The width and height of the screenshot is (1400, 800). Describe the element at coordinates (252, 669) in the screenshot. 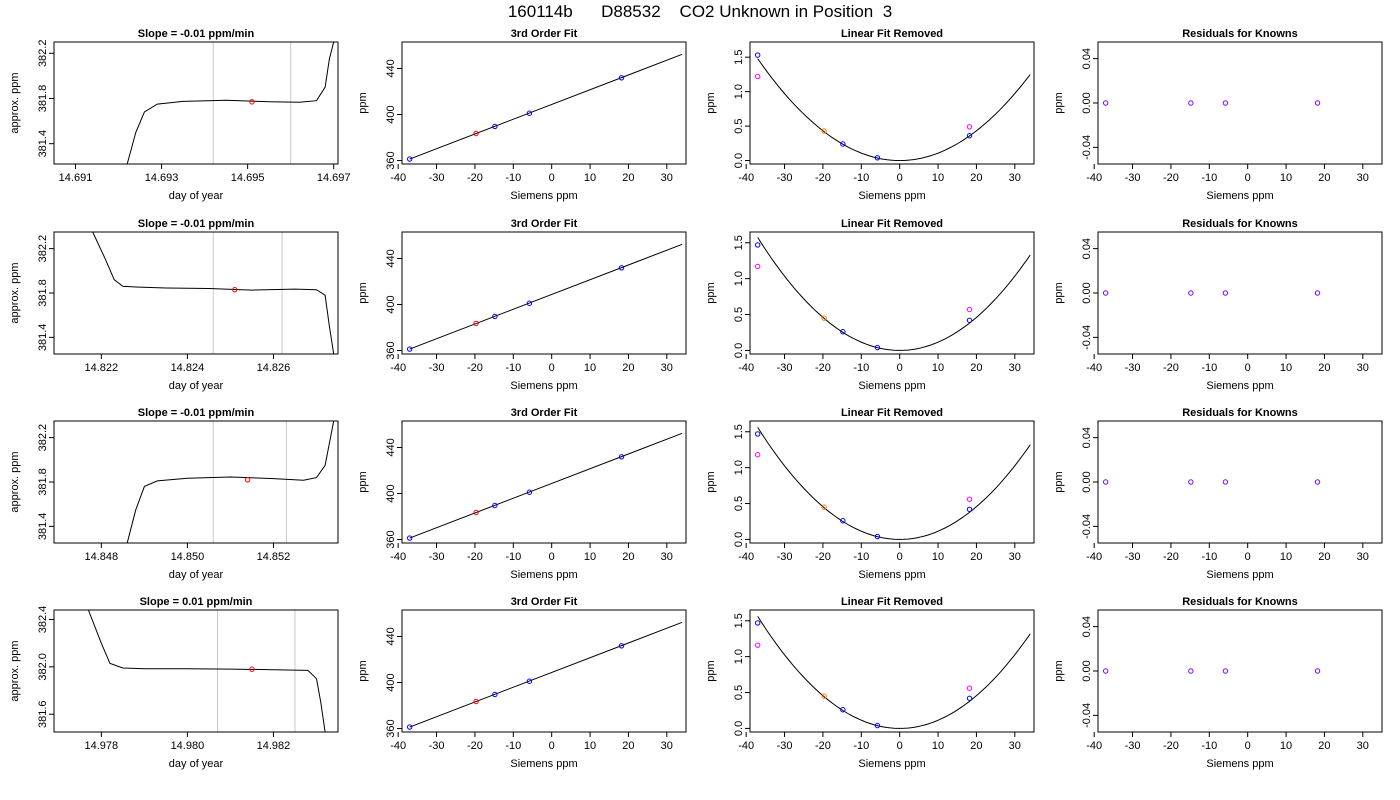

I see `mean-marker` at that location.